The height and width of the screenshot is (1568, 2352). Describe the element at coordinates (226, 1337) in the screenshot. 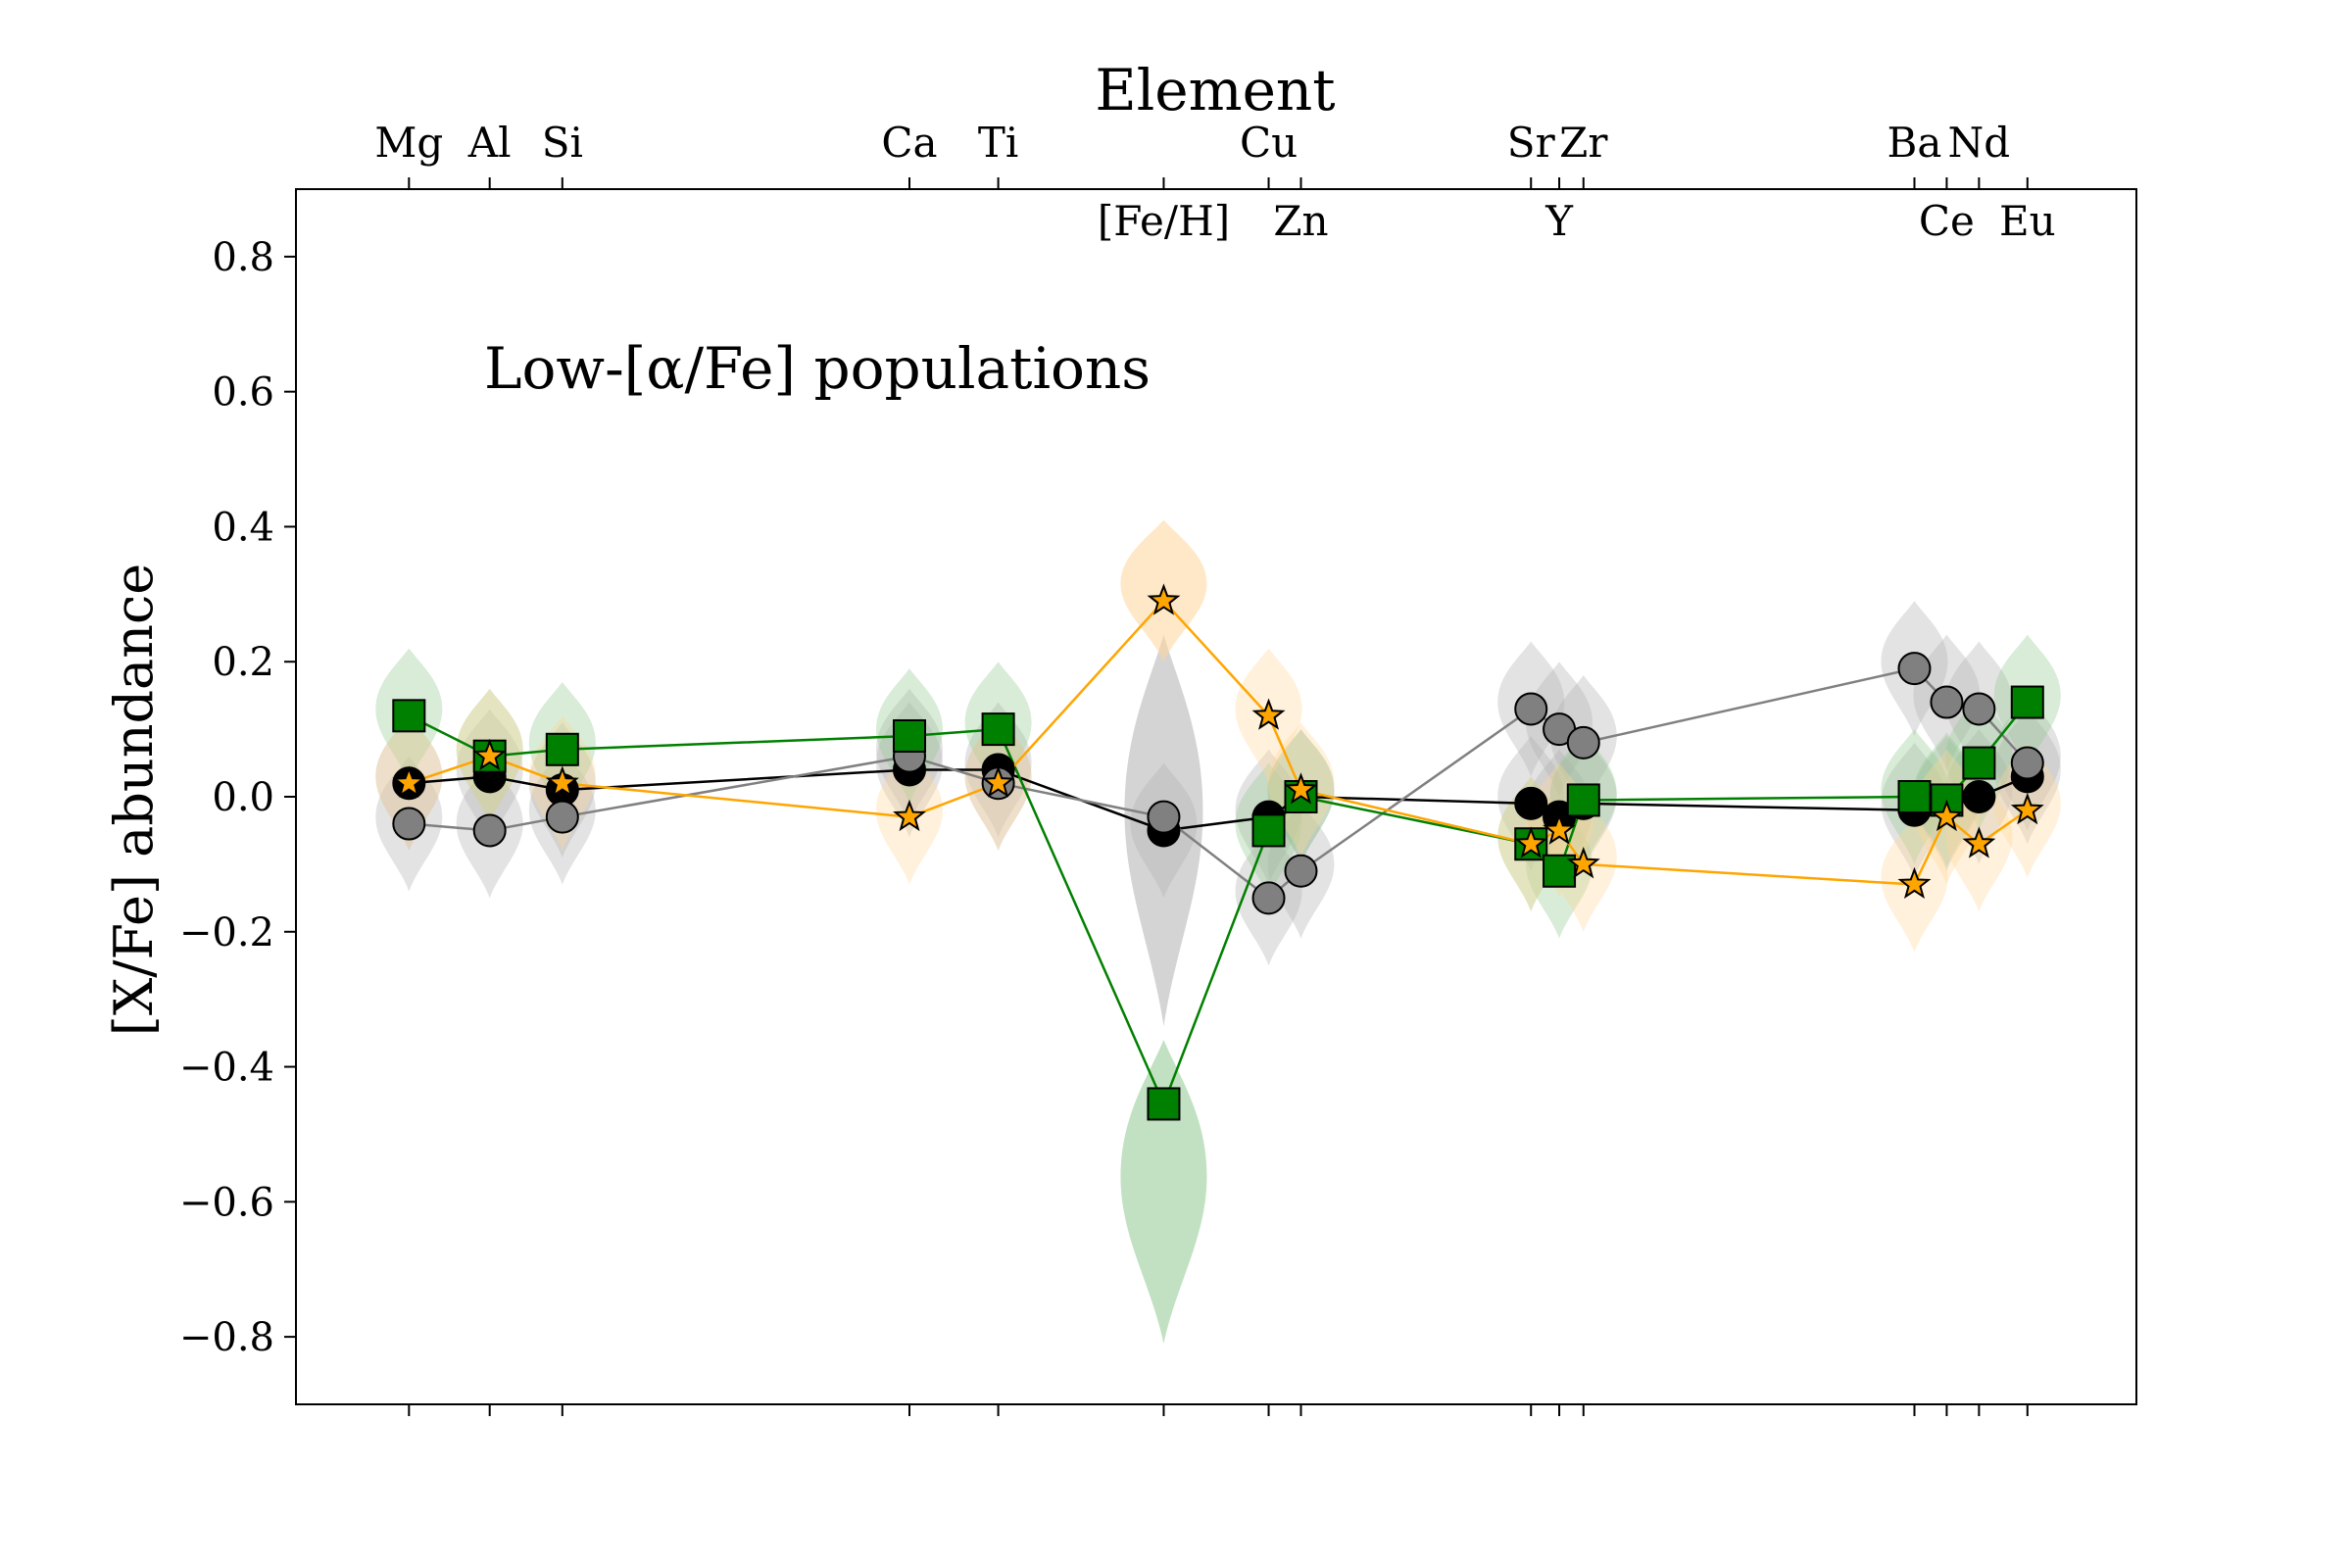

I see `y-tick-label: −0.8` at that location.